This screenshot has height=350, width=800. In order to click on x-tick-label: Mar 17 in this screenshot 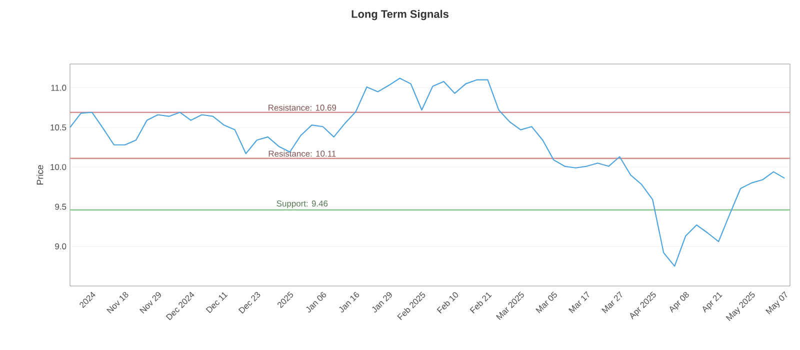, I will do `click(579, 302)`.